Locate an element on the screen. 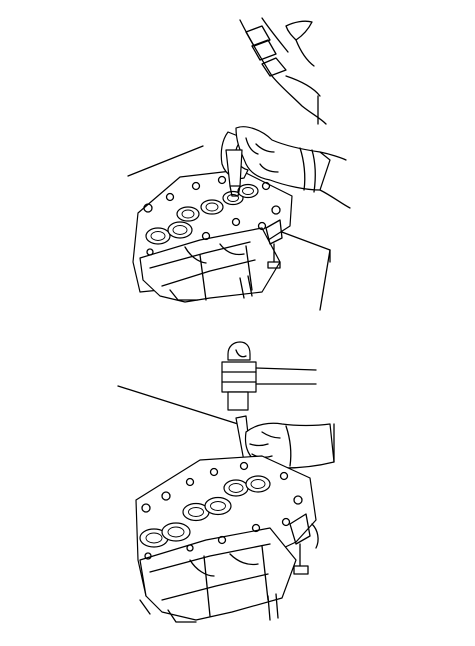 Image resolution: width=475 pixels, height=646 pixels. cylinder-head is located at coordinates (212, 236).